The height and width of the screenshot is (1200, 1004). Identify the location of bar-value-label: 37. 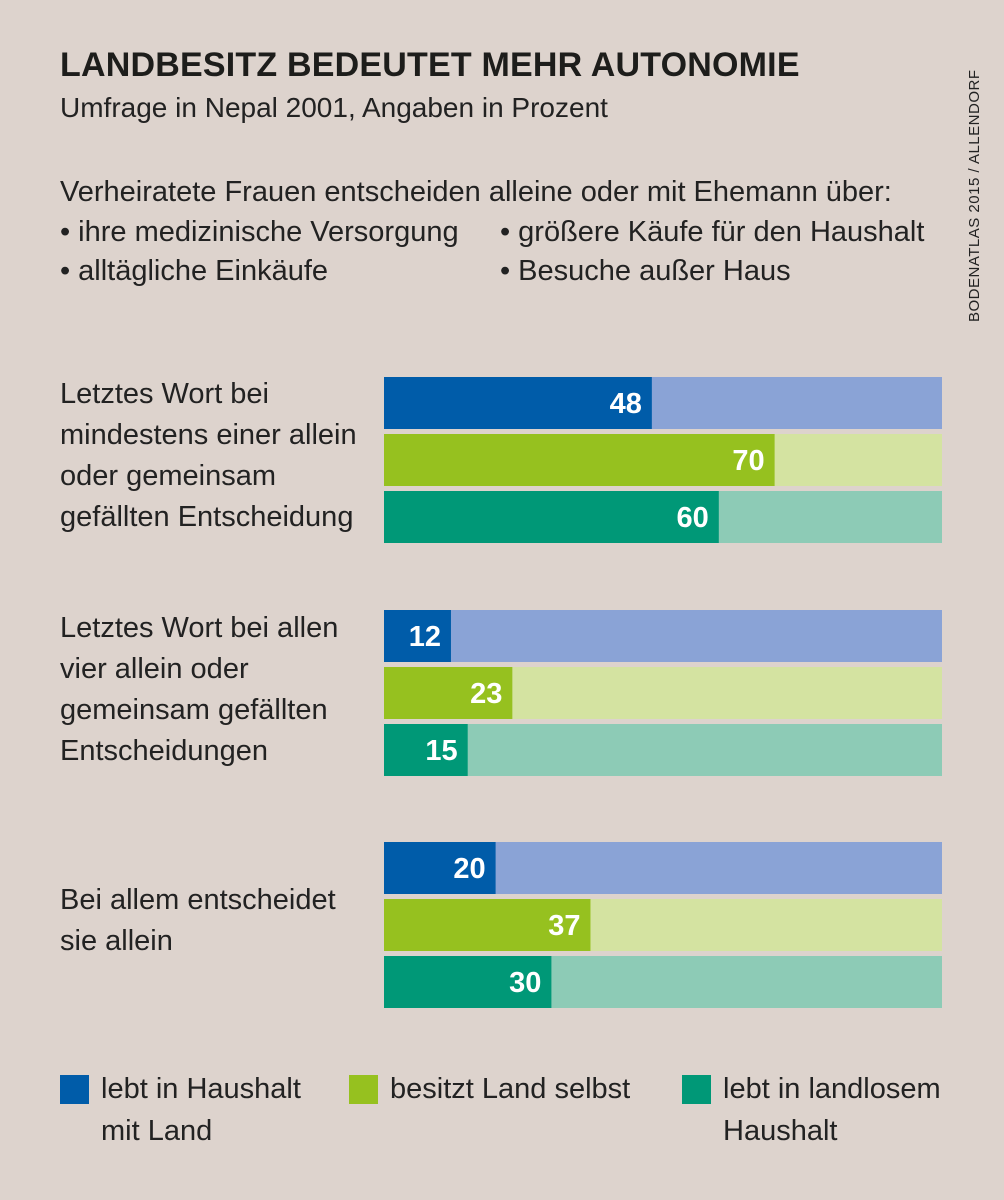
(564, 926).